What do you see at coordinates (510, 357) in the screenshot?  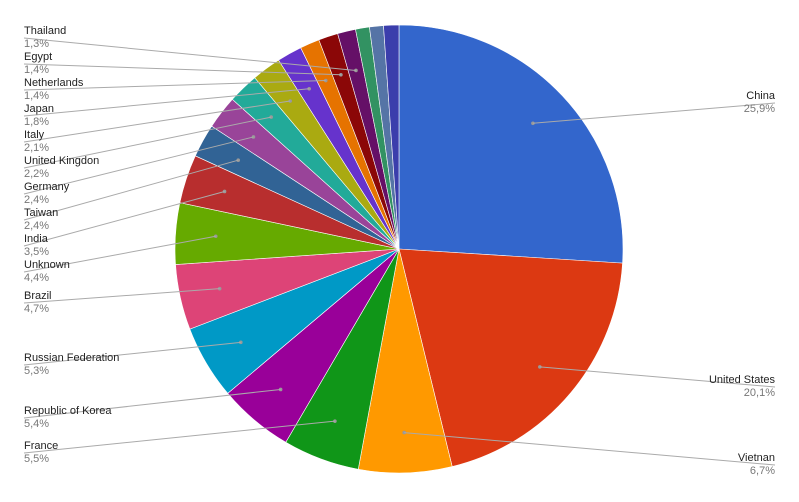 I see `pie-slice-united-states` at bounding box center [510, 357].